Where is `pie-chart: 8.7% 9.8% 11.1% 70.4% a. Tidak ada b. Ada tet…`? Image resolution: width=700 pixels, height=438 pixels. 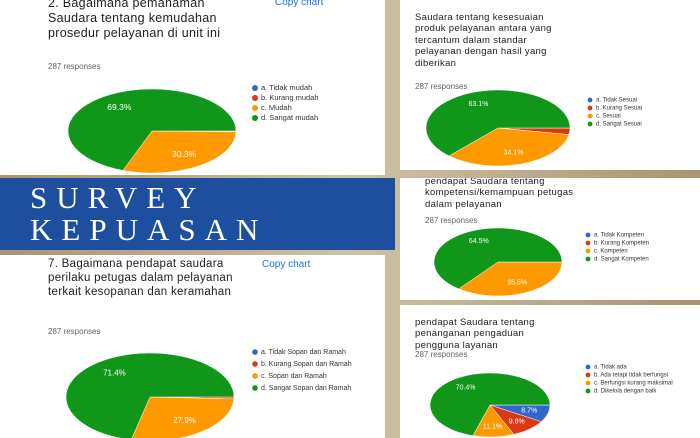 pie-chart: 8.7% 9.8% 11.1% 70.4% a. Tidak ada b. Ada tet… is located at coordinates (551, 401).